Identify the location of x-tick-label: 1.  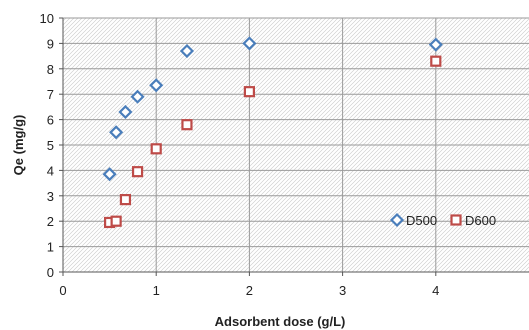
(156, 290).